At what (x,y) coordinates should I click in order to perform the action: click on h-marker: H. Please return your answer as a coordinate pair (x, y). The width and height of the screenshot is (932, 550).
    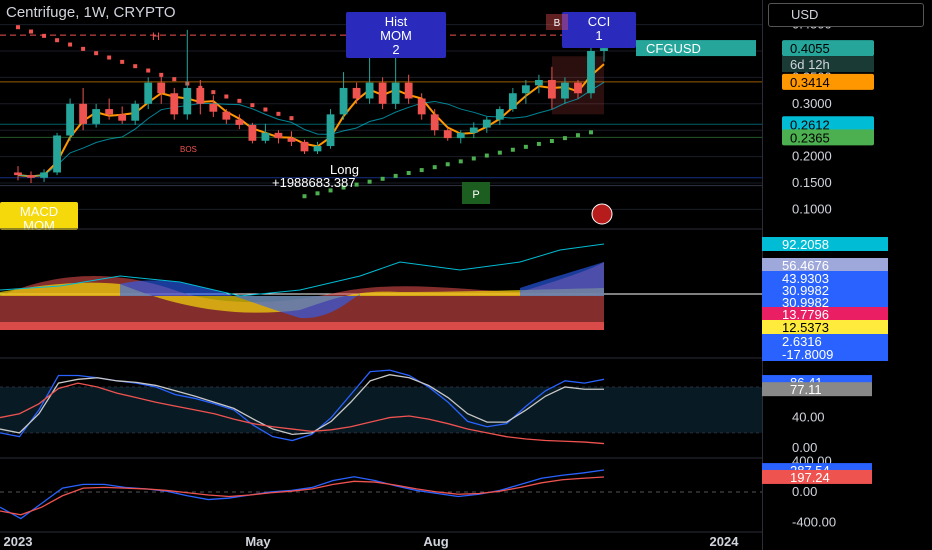
    Looking at the image, I should click on (156, 37).